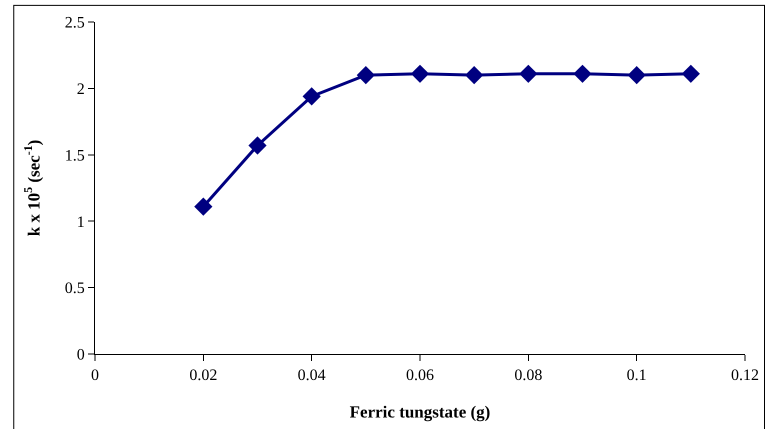 The image size is (770, 429). Describe the element at coordinates (80, 89) in the screenshot. I see `y-tick-label: 2` at that location.